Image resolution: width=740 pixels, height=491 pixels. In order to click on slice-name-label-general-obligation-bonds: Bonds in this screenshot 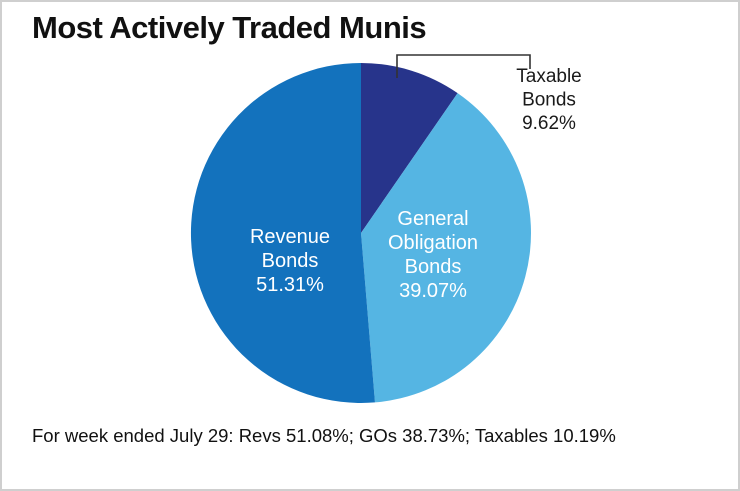, I will do `click(433, 267)`.